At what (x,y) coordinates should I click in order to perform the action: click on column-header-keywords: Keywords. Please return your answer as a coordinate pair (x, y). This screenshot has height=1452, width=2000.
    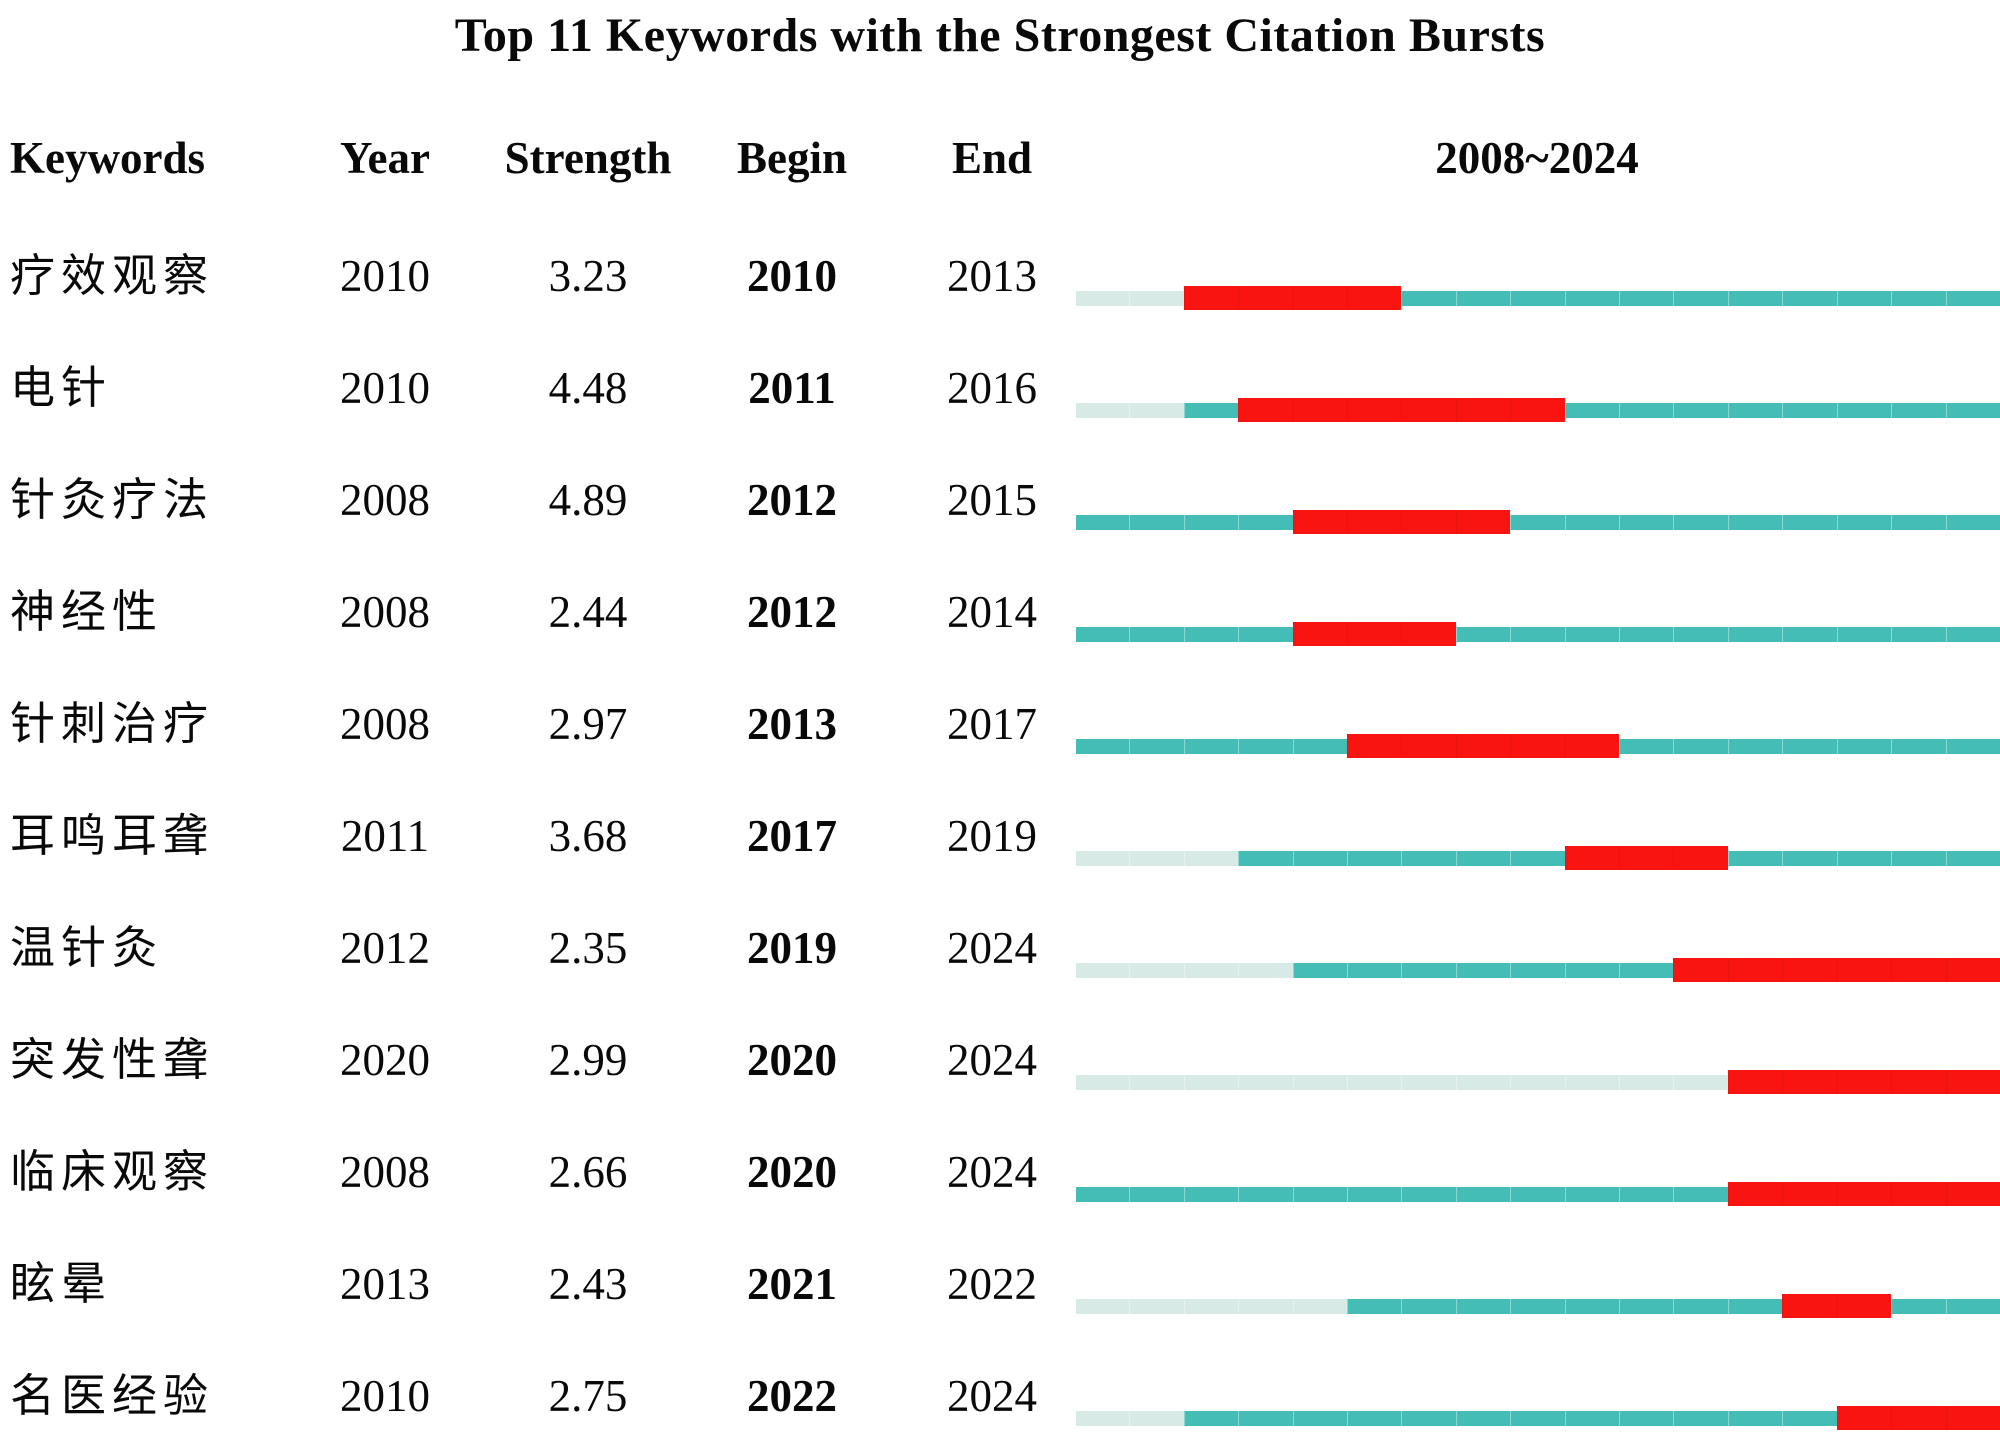
    Looking at the image, I should click on (107, 158).